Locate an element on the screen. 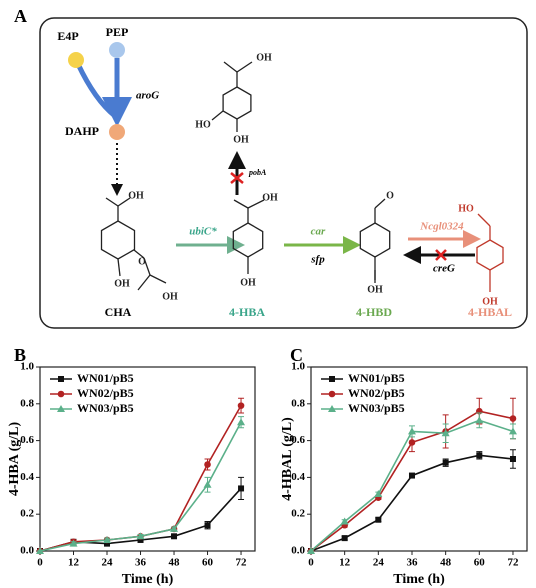 The height and width of the screenshot is (588, 536). x-tick-label: 12 is located at coordinates (74, 563).